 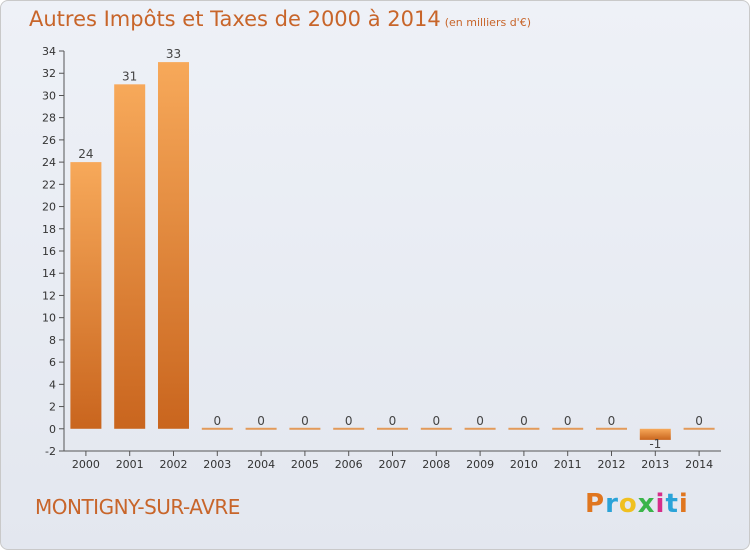 What do you see at coordinates (49, 318) in the screenshot?
I see `y-tick-label: 10` at bounding box center [49, 318].